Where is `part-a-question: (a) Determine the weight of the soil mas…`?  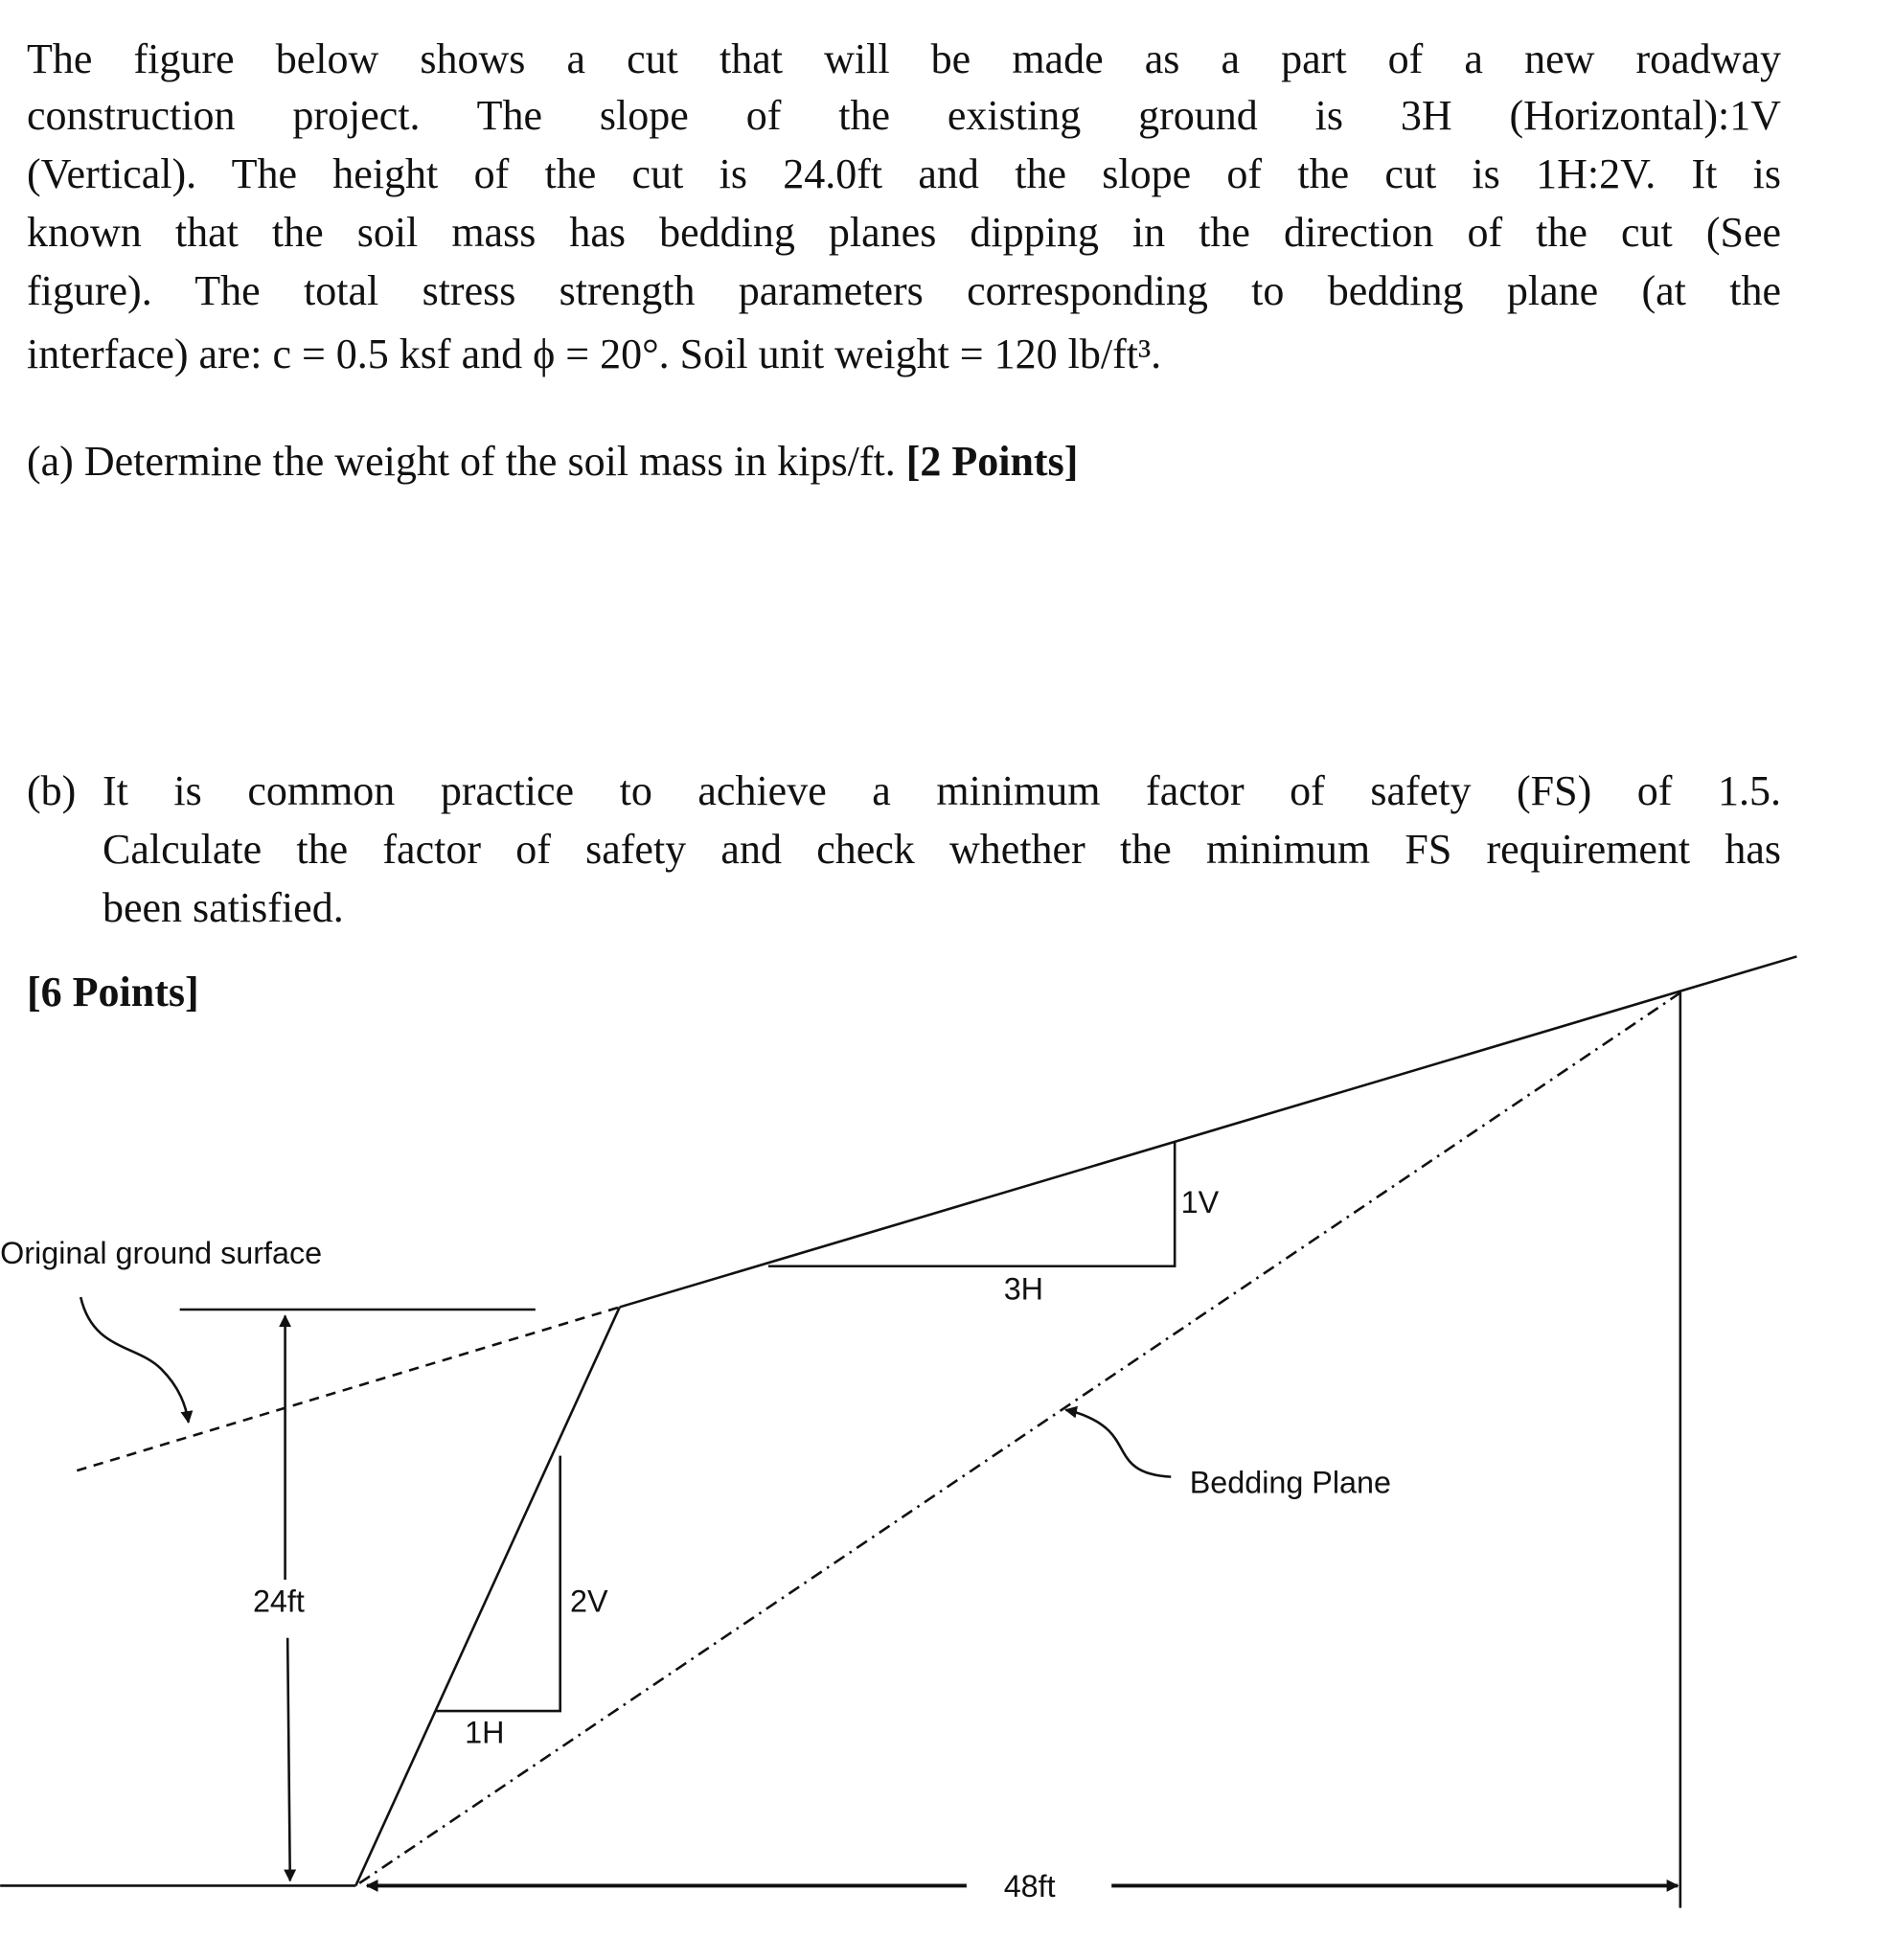 part-a-question: (a) Determine the weight of the soil mas… is located at coordinates (904, 461).